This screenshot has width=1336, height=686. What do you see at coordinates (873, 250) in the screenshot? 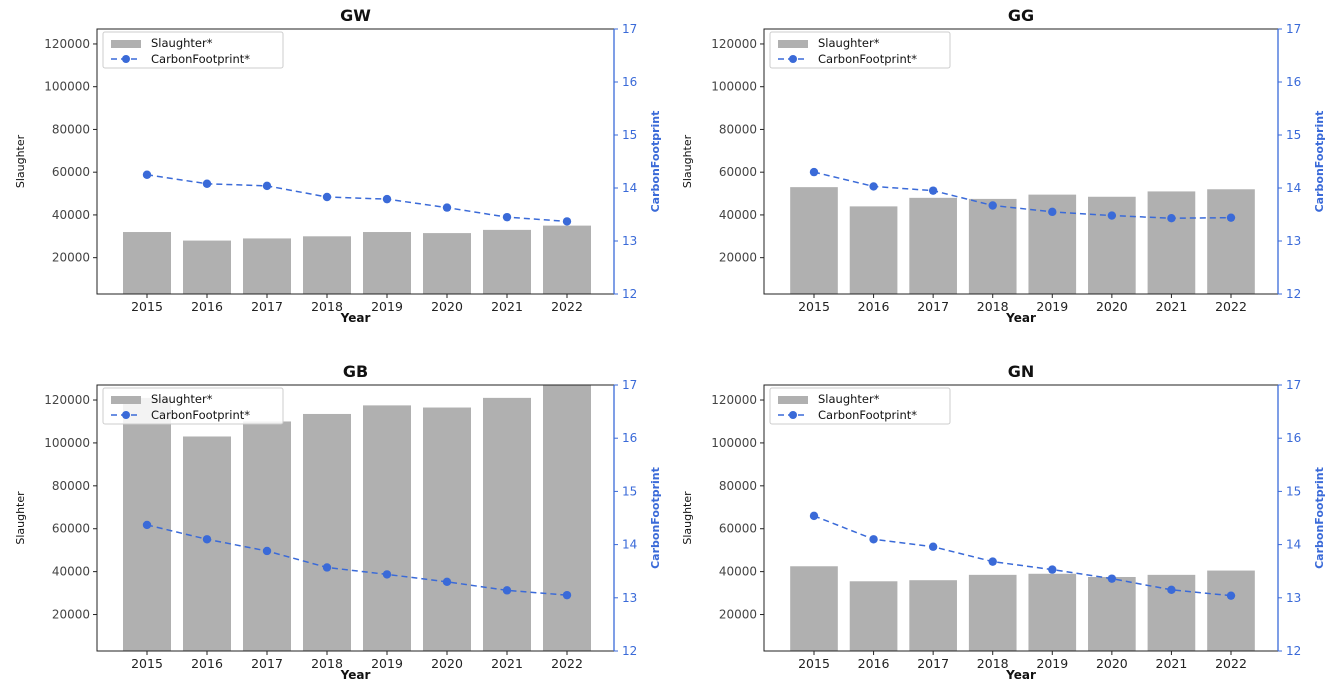
I see `bar-gg-2016` at bounding box center [873, 250].